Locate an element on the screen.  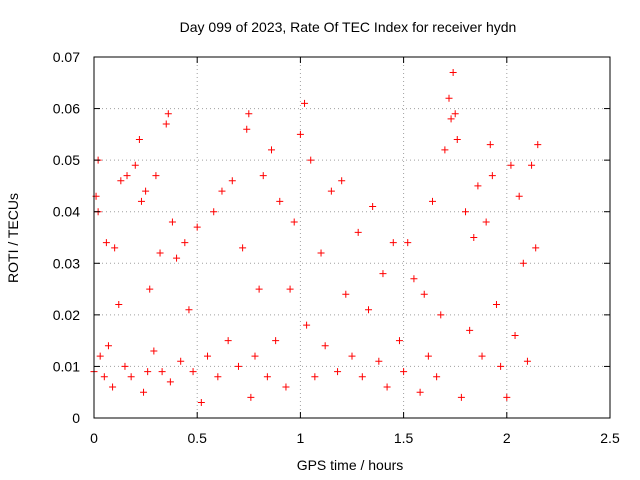
x-tick-label: 2 is located at coordinates (507, 438).